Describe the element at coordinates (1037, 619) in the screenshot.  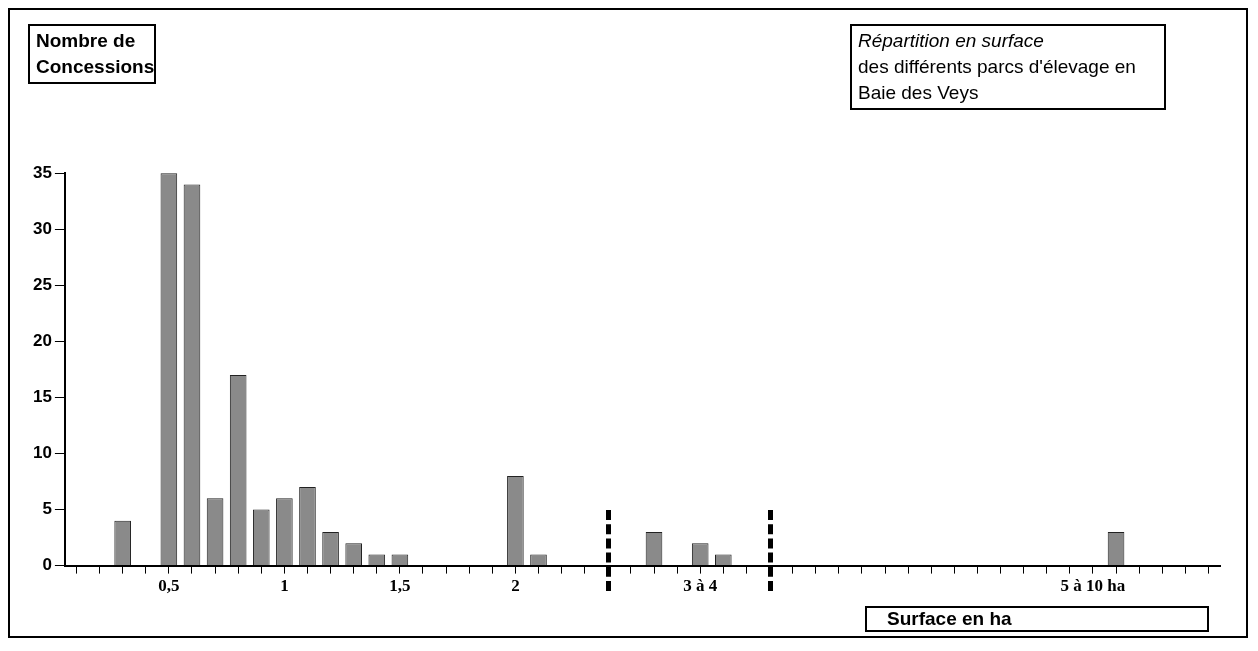
I see `x-axis-title: Surface en ha` at that location.